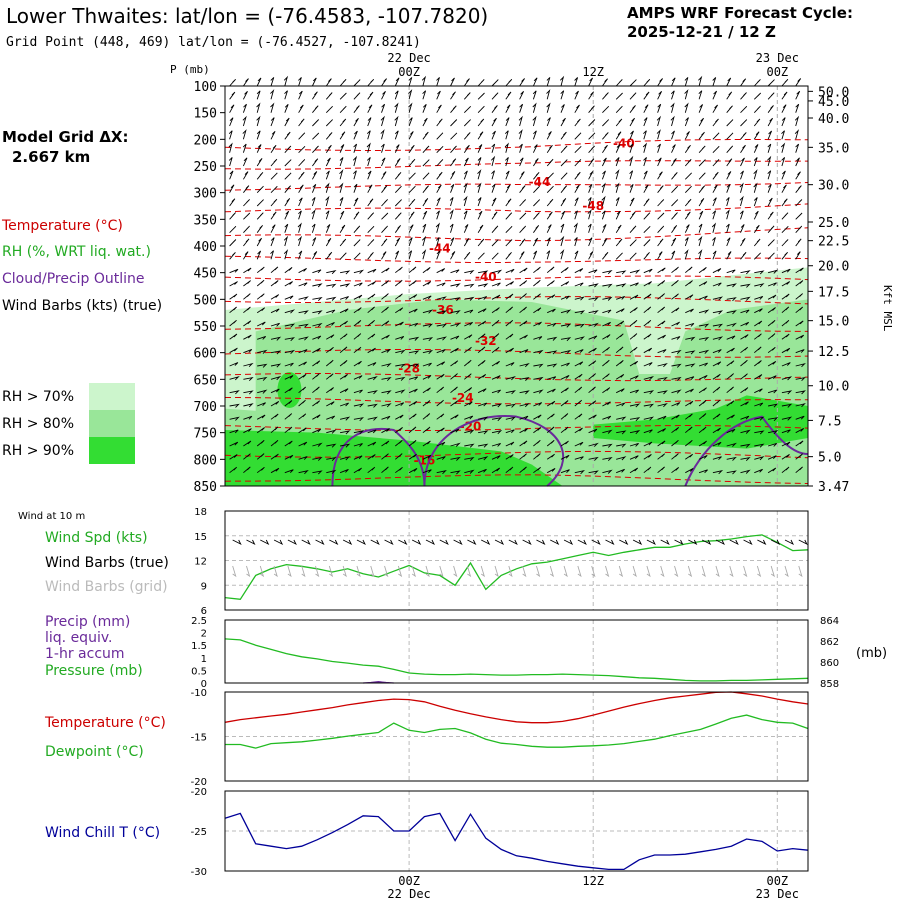  What do you see at coordinates (102, 833) in the screenshot?
I see `wind-chill-label: Wind Chill T (°C)` at bounding box center [102, 833].